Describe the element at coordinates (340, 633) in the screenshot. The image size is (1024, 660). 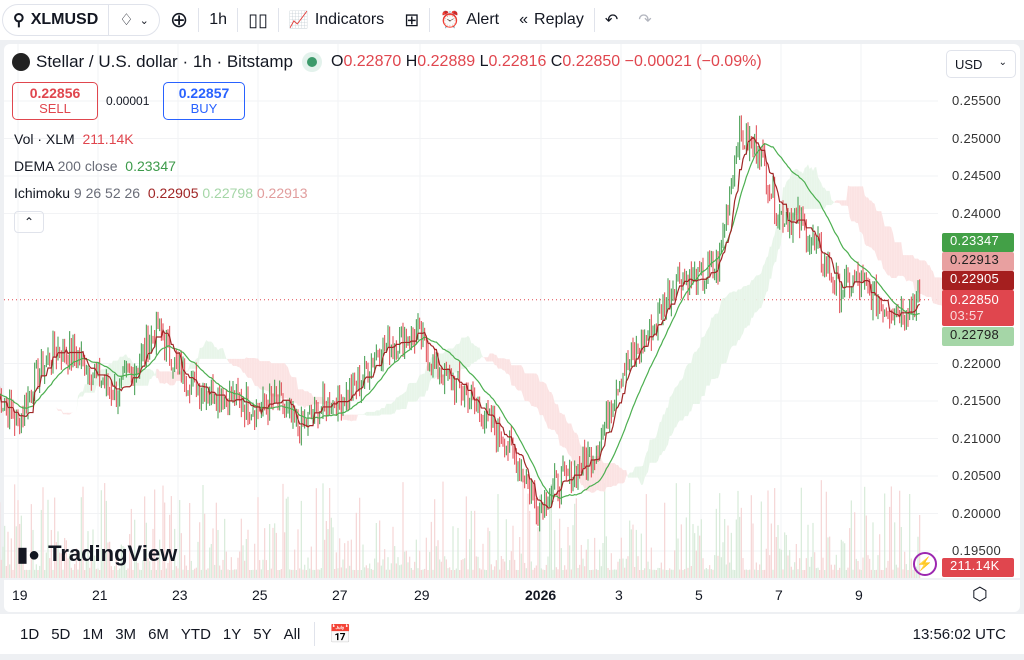
I see `date-range-icon: 📅` at that location.